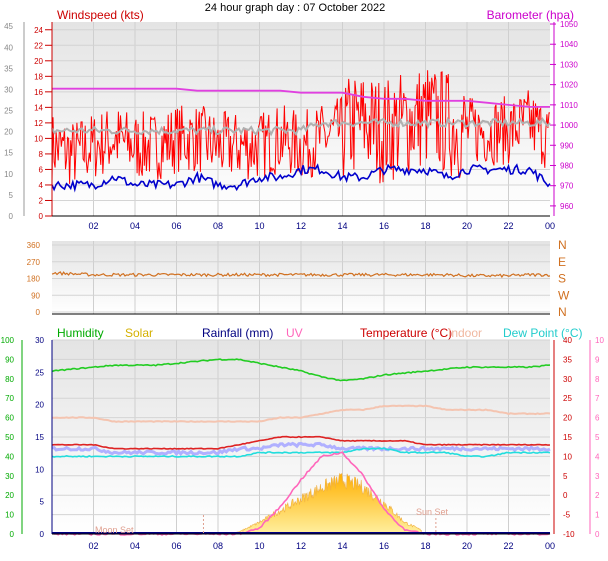 The image size is (608, 561). Describe the element at coordinates (39, 437) in the screenshot. I see `y-tick-label-rainfall: 15` at that location.